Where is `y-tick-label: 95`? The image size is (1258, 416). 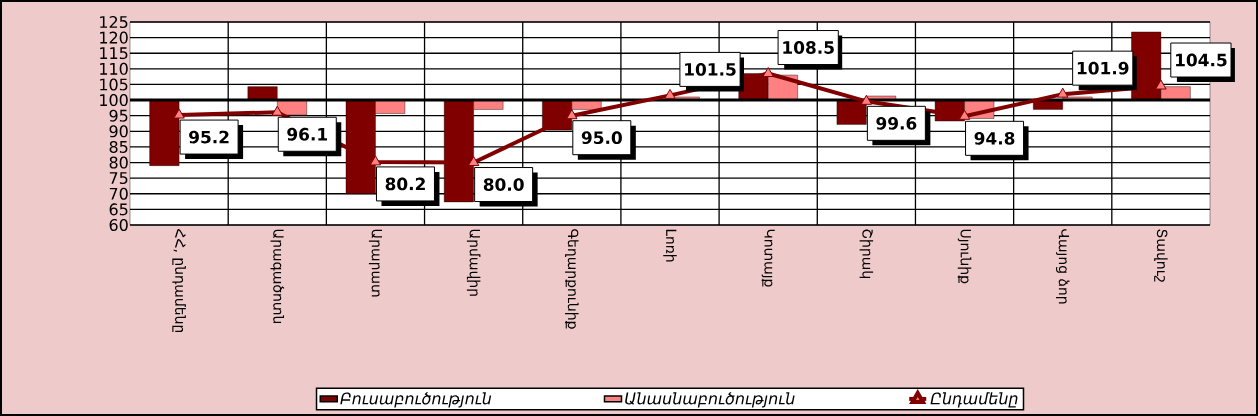
y-tick-label: 95 is located at coordinates (118, 115).